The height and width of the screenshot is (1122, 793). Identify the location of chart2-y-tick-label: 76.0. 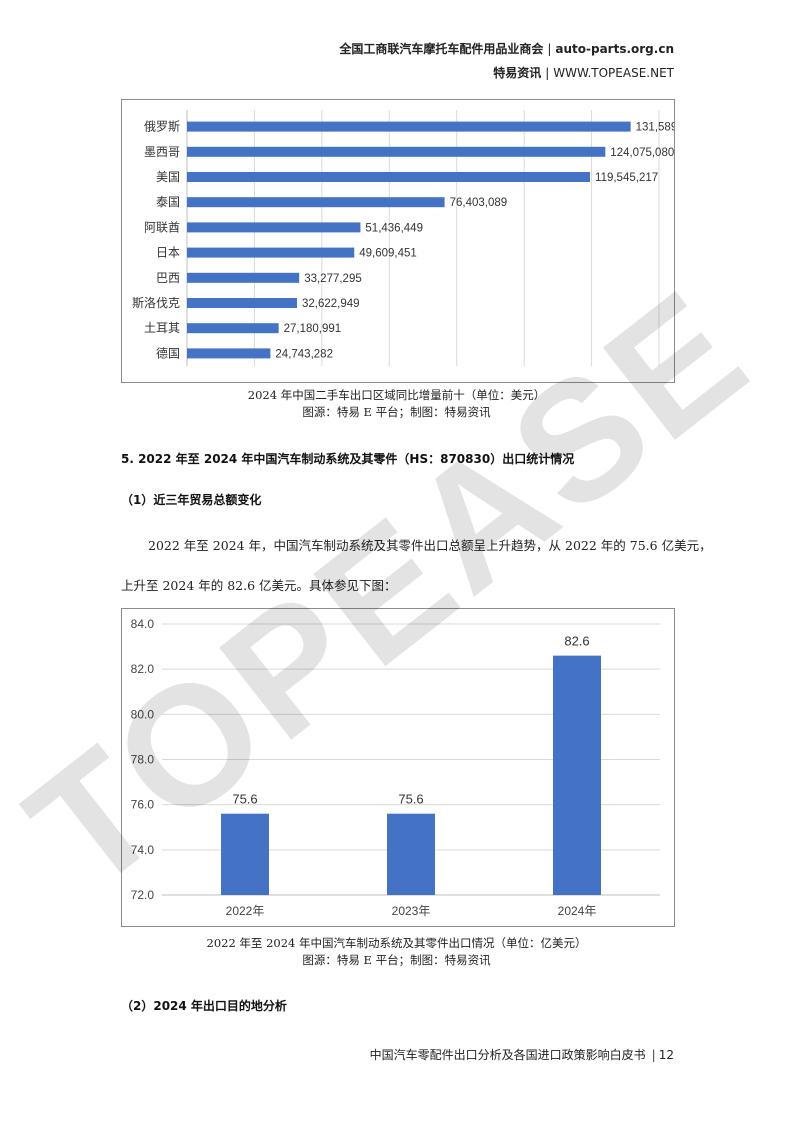
(143, 805).